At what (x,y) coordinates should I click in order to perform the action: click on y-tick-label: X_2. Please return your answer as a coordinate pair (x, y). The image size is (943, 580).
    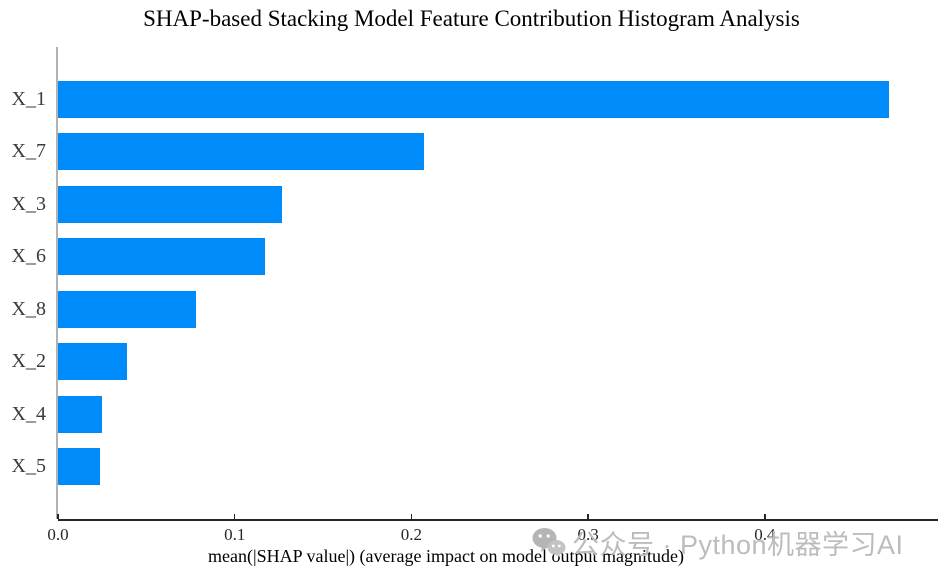
    Looking at the image, I should click on (28, 361).